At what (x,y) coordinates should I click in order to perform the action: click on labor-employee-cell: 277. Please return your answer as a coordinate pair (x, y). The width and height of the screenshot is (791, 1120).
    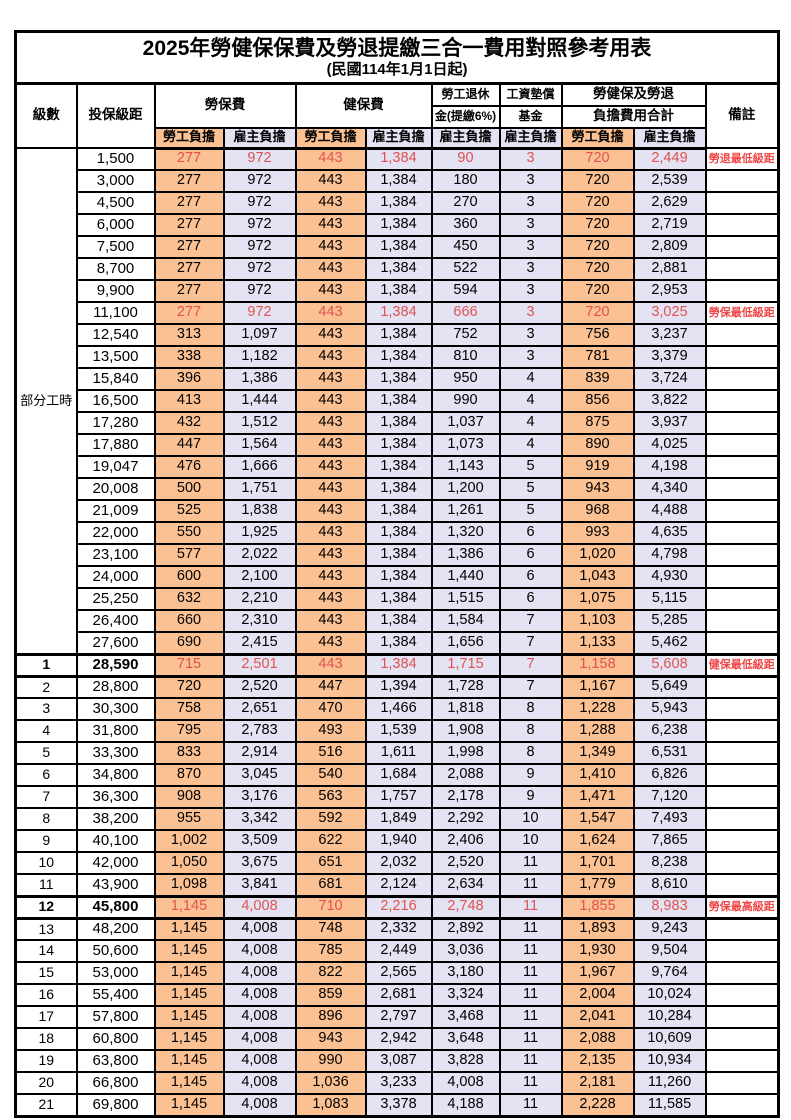
    Looking at the image, I should click on (189, 247).